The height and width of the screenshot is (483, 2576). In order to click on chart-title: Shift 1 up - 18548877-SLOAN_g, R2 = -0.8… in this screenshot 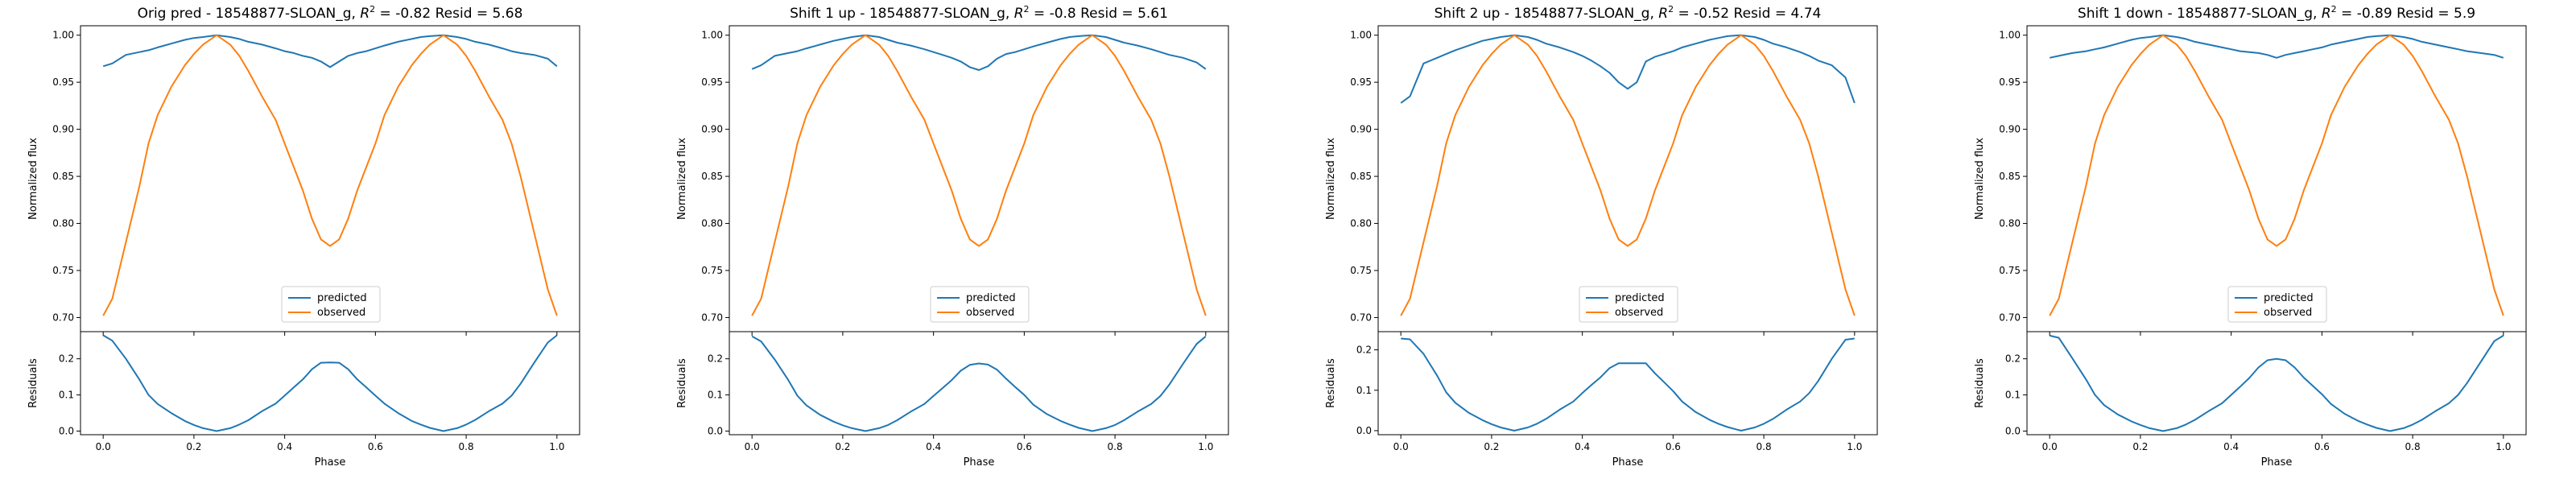, I will do `click(979, 13)`.